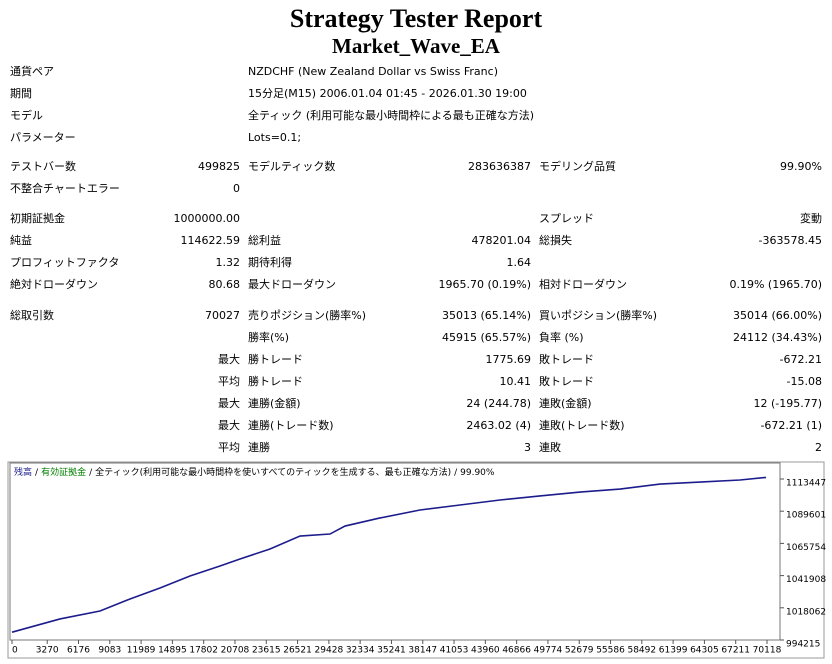 The width and height of the screenshot is (832, 664). I want to click on x-tick-label: 14895, so click(172, 651).